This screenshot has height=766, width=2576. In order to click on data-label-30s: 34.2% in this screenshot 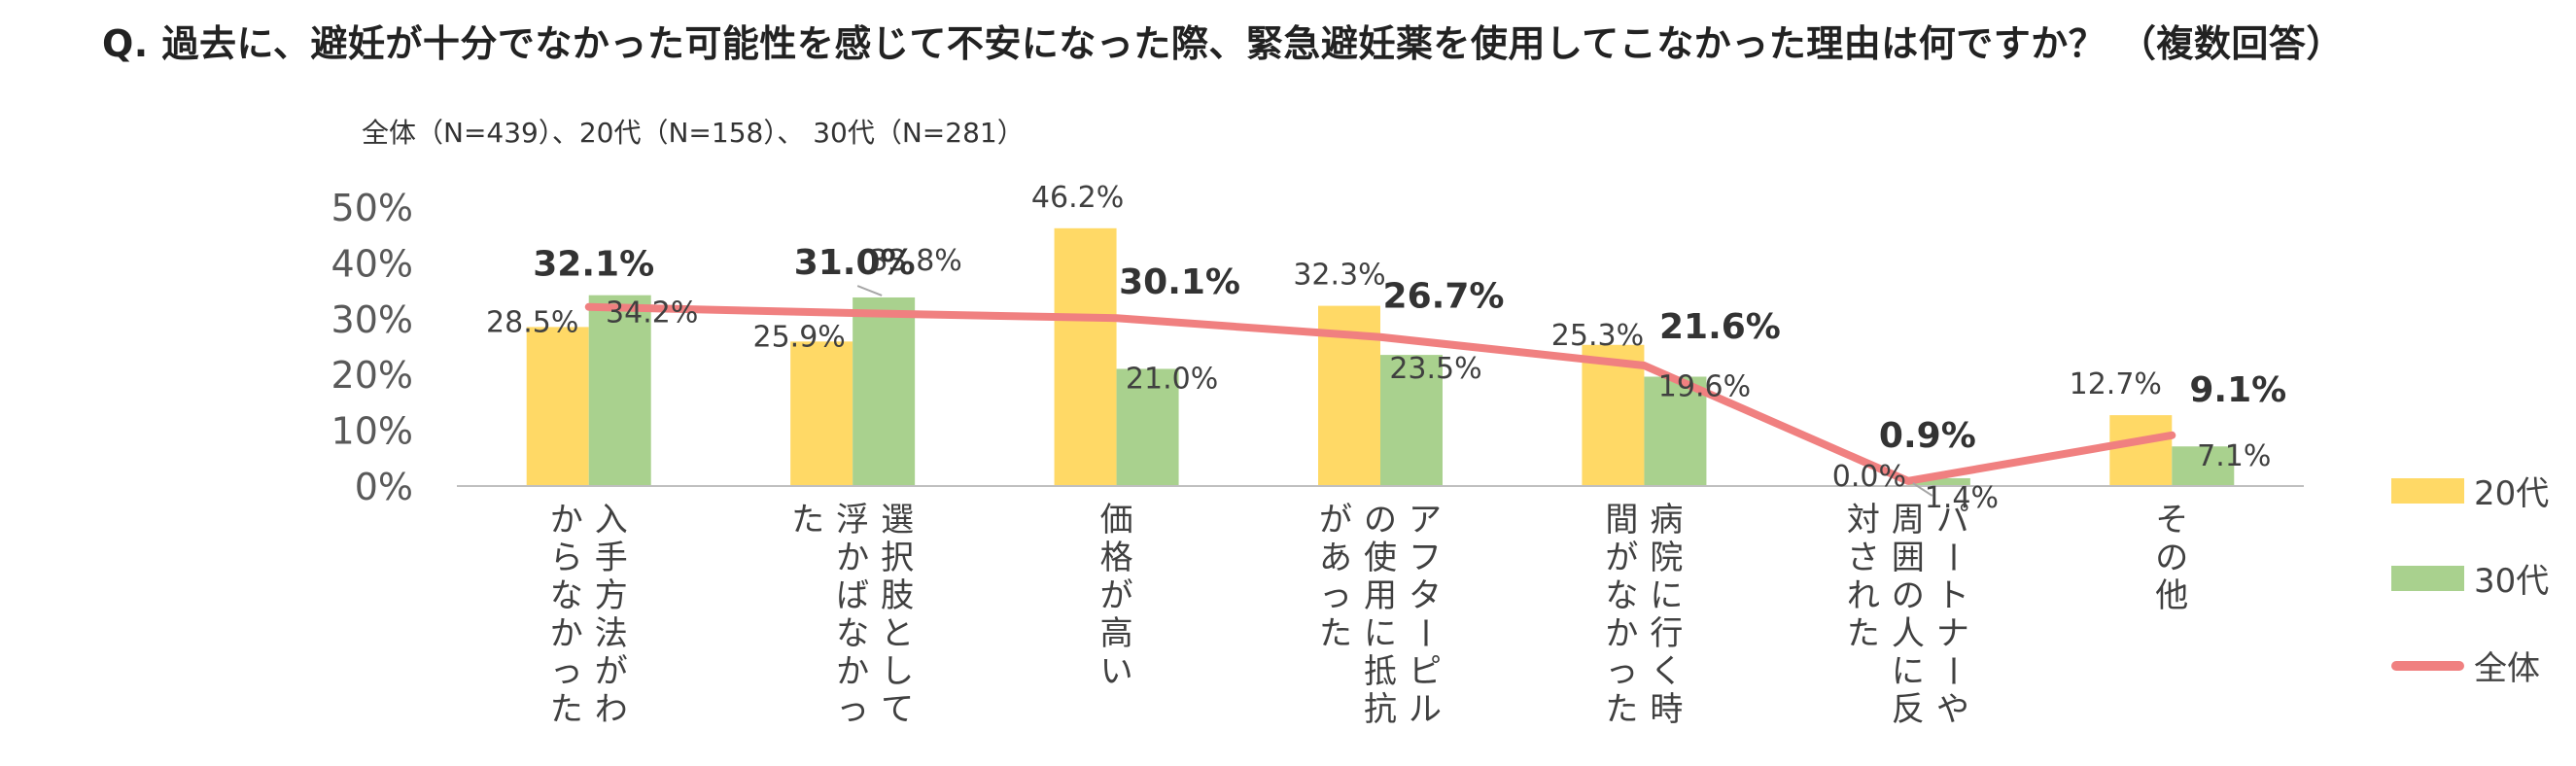, I will do `click(652, 313)`.